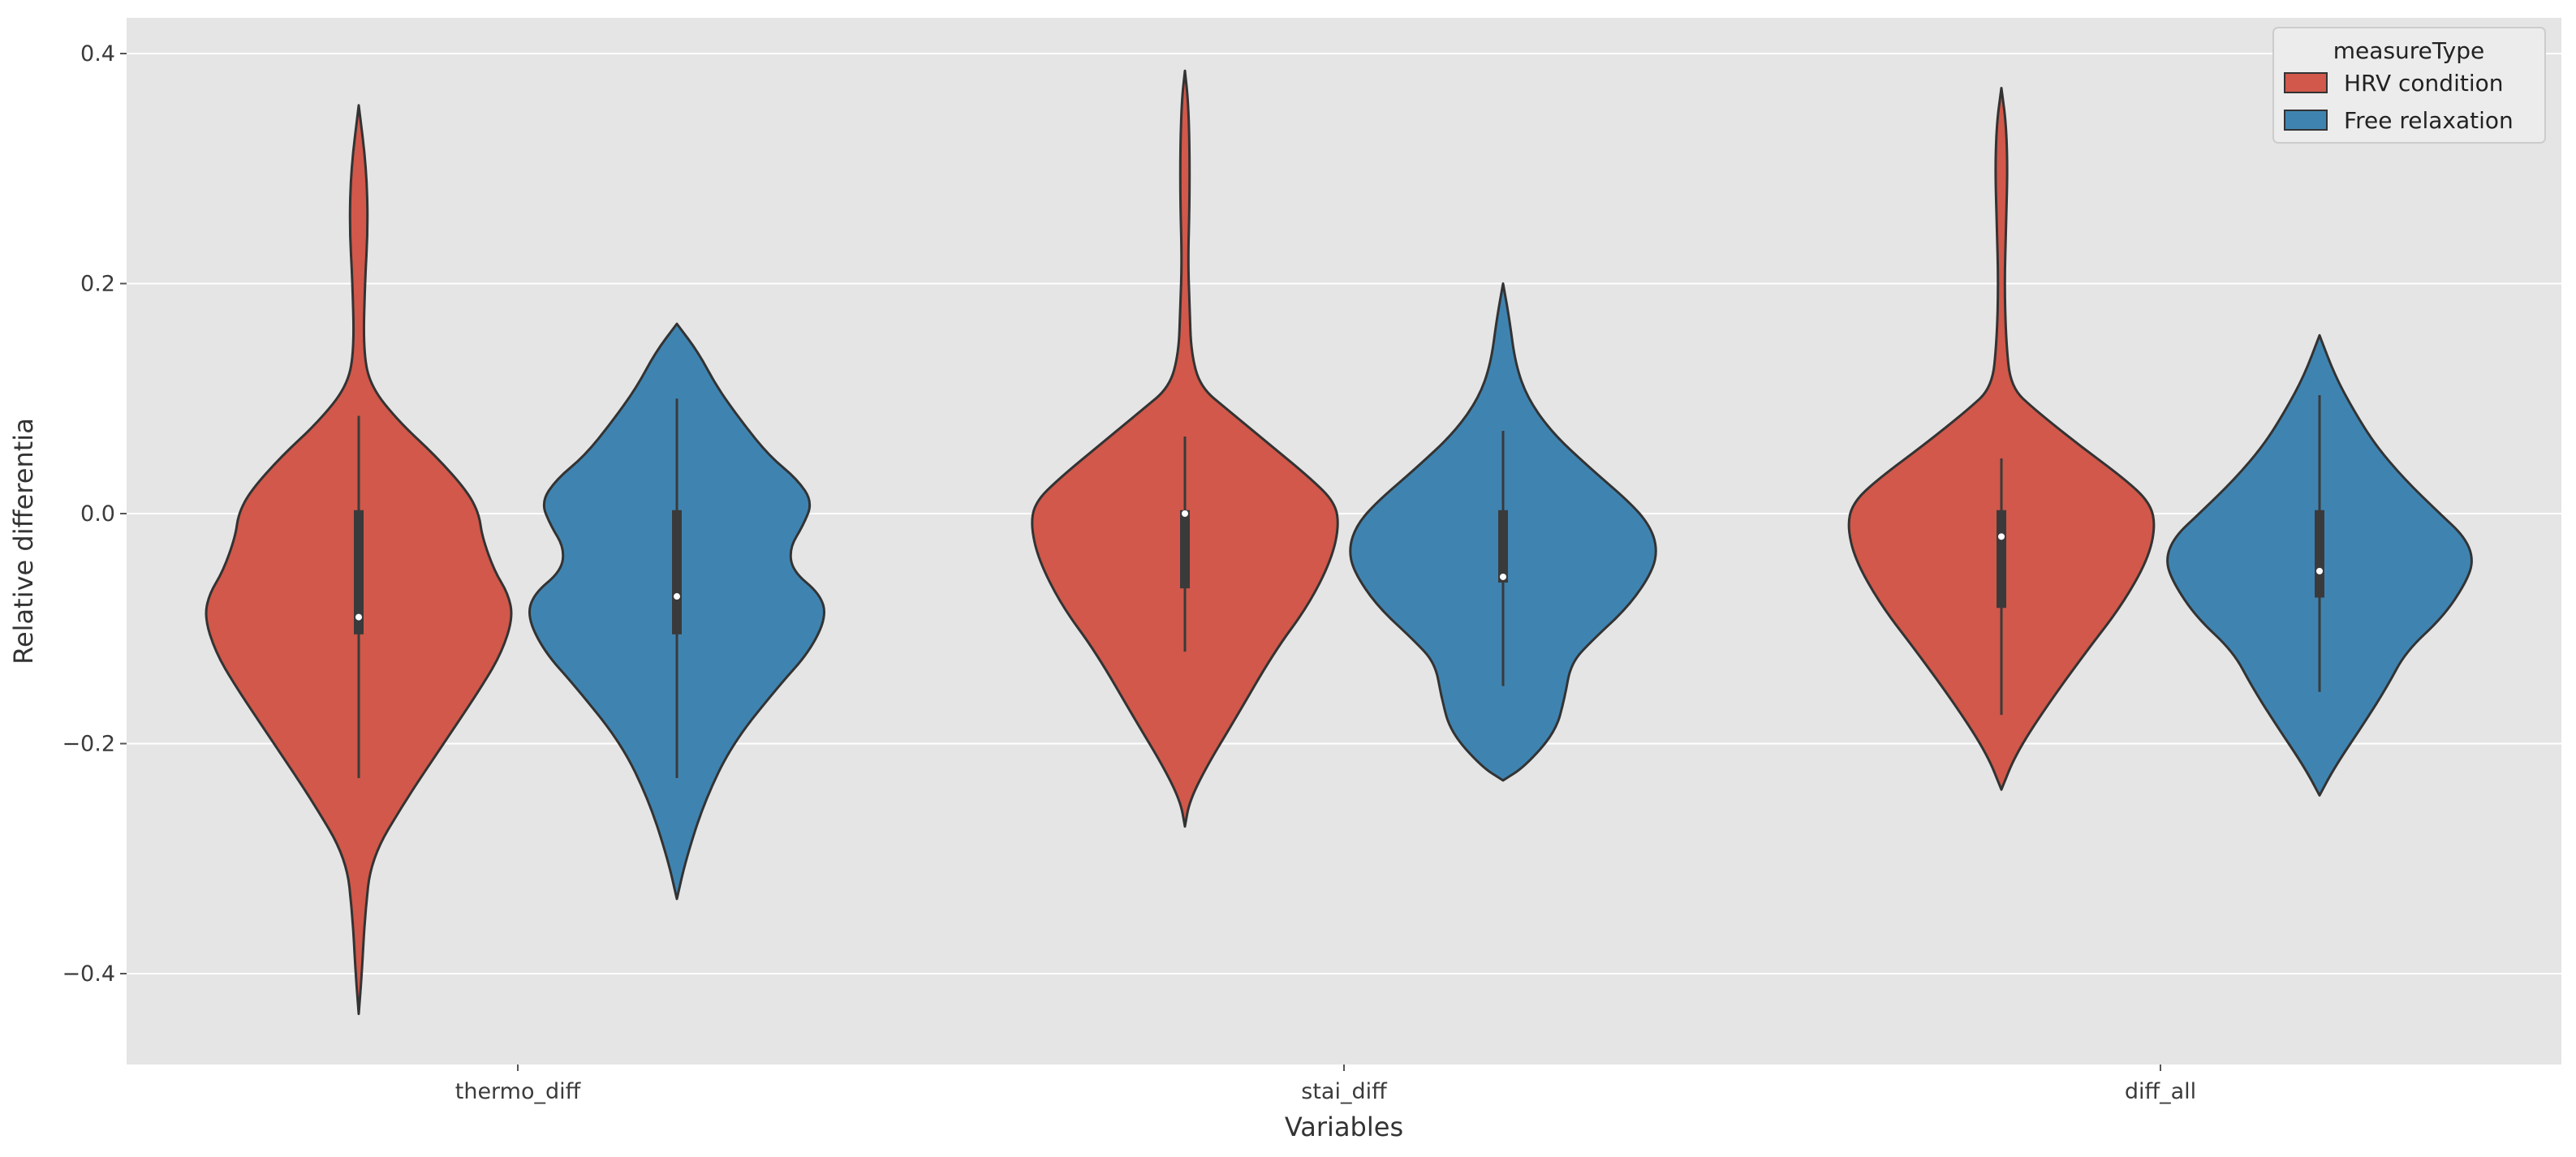 The image size is (2576, 1157). I want to click on y-tick-label: 0.2, so click(98, 284).